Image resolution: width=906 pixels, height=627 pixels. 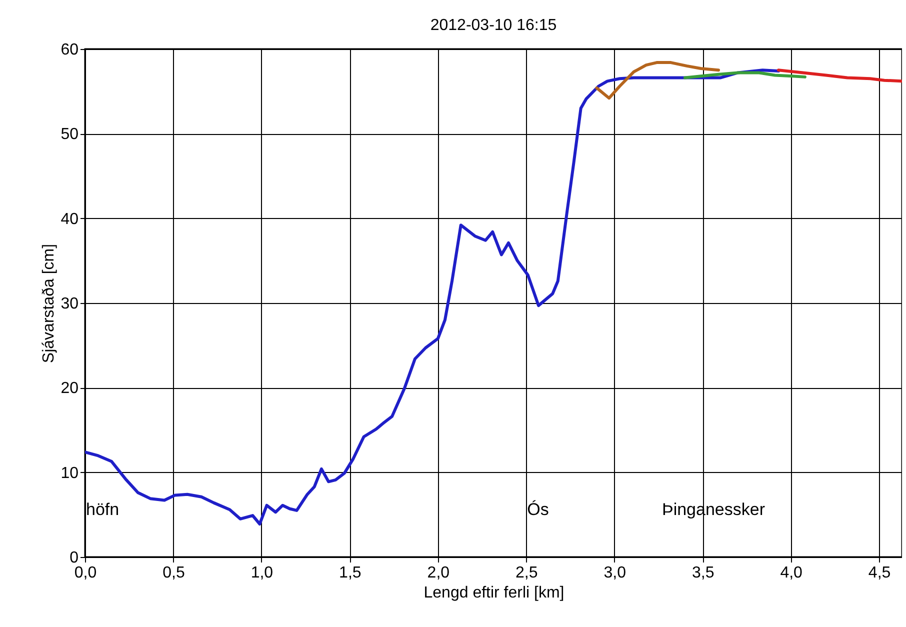 I want to click on x-tick-label: 3,0, so click(x=615, y=573).